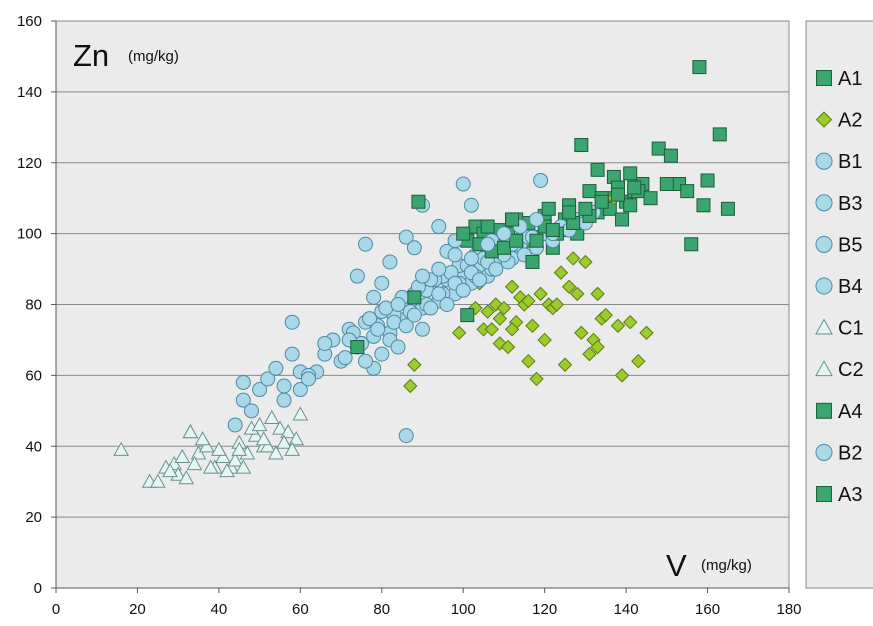 The height and width of the screenshot is (626, 873). I want to click on data-point-B3, so click(378, 329).